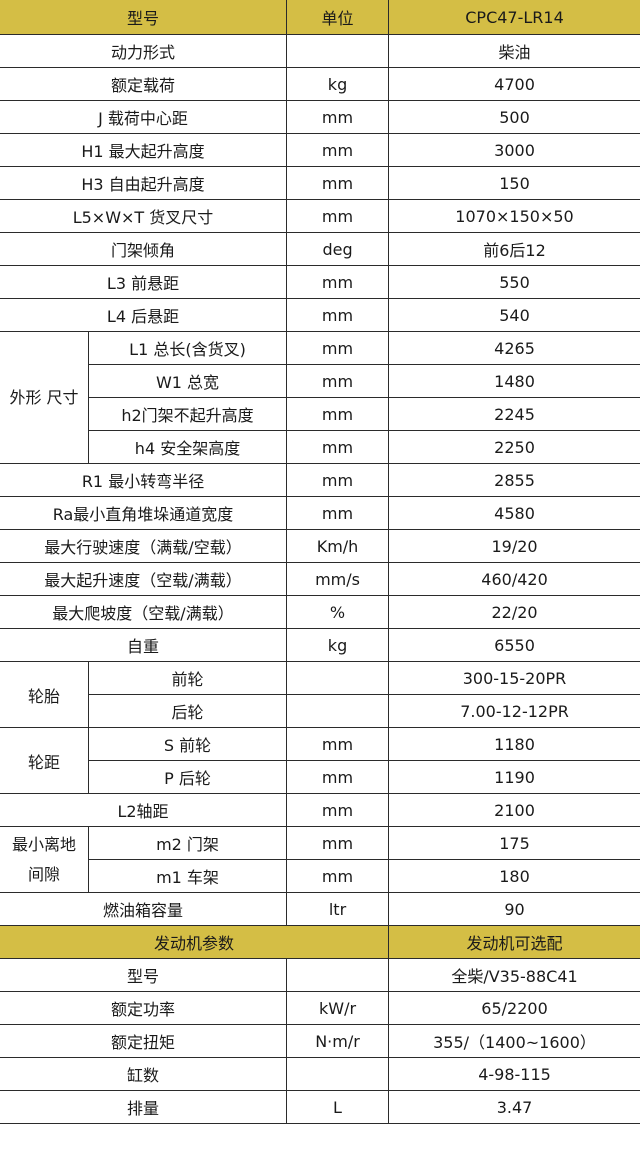 This screenshot has height=1156, width=640. I want to click on spec-value: 2855, so click(514, 480).